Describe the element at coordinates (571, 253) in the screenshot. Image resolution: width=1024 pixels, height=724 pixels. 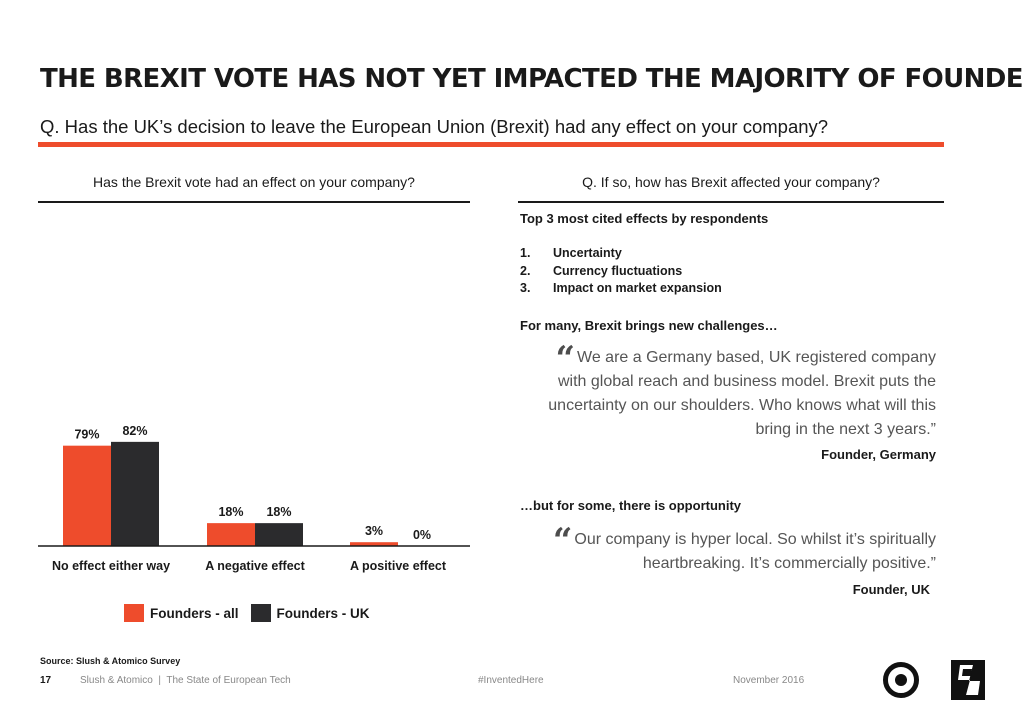
I see `list-item: 1. Uncertainty` at that location.